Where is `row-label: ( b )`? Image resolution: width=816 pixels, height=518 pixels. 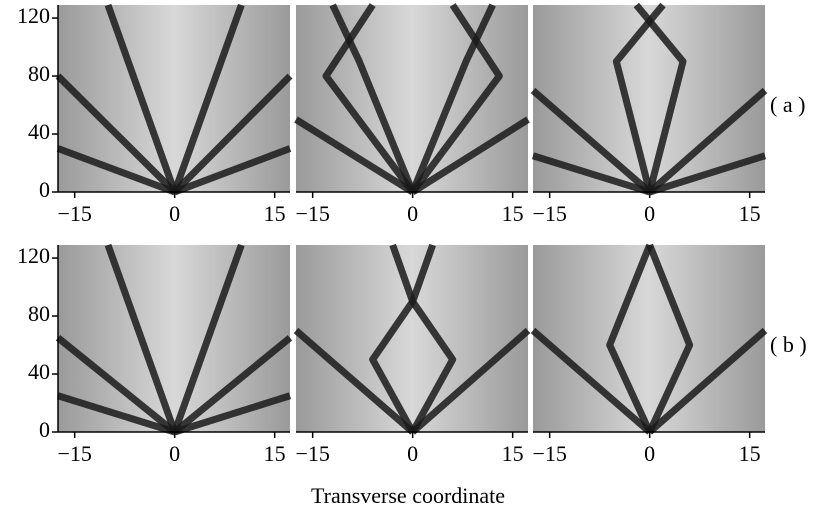 row-label: ( b ) is located at coordinates (788, 344).